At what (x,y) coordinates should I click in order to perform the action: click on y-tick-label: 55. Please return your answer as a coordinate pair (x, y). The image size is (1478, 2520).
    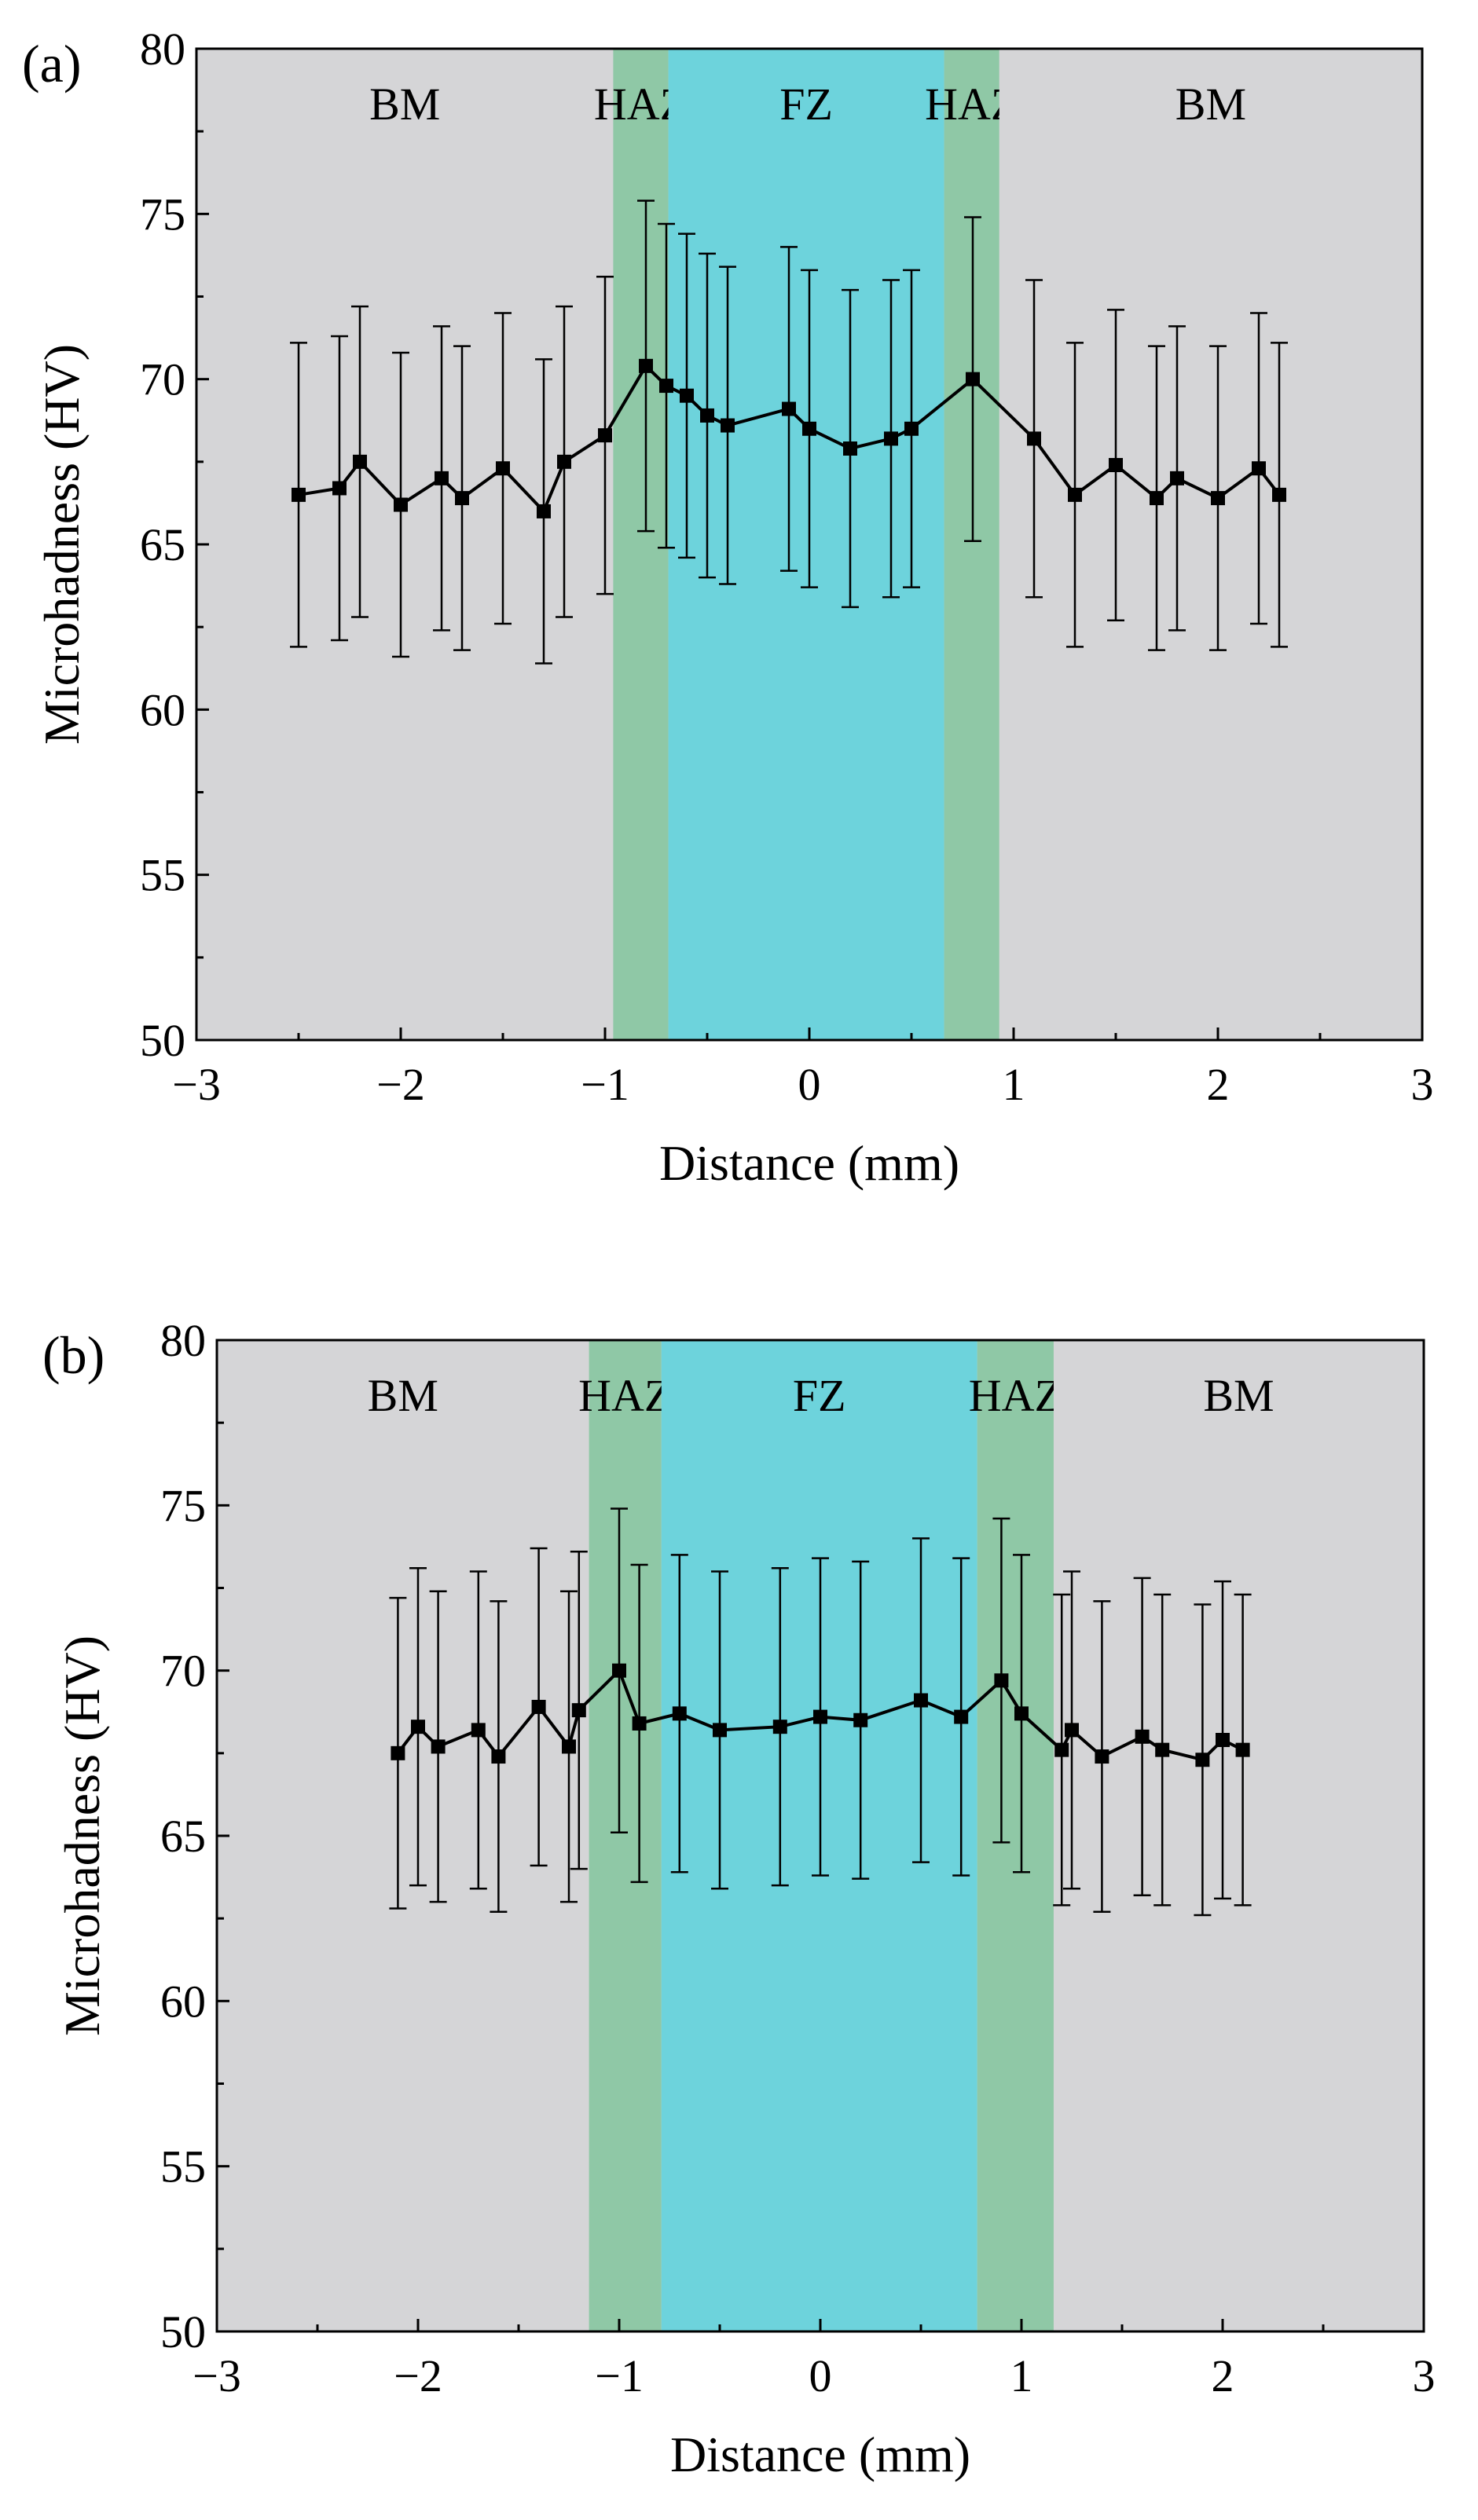
    Looking at the image, I should click on (183, 2166).